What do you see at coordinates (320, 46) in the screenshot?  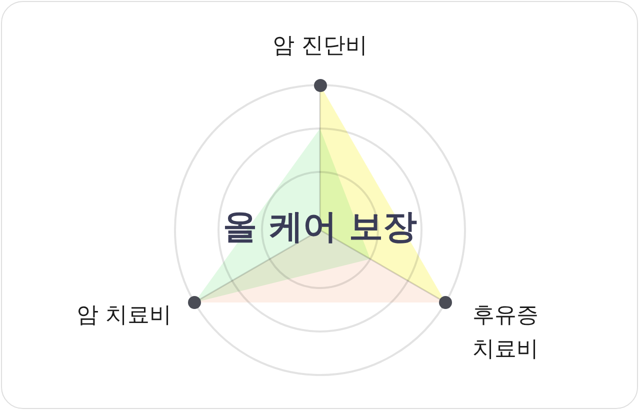 I see `spoke-label: 암 진단비` at bounding box center [320, 46].